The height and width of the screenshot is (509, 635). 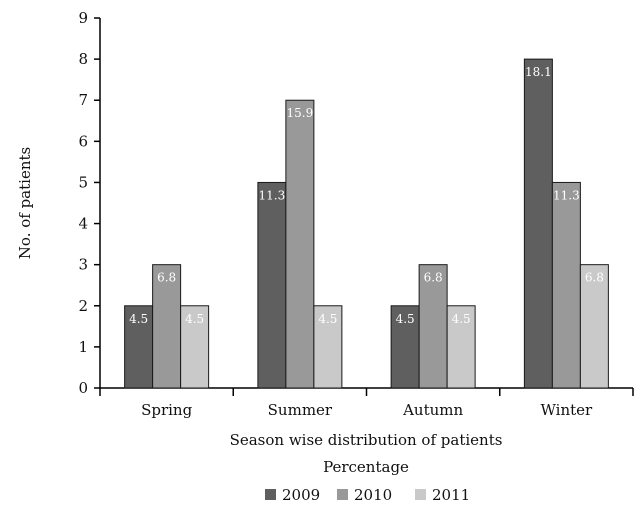 What do you see at coordinates (83, 265) in the screenshot?
I see `y-tick-label: 3` at bounding box center [83, 265].